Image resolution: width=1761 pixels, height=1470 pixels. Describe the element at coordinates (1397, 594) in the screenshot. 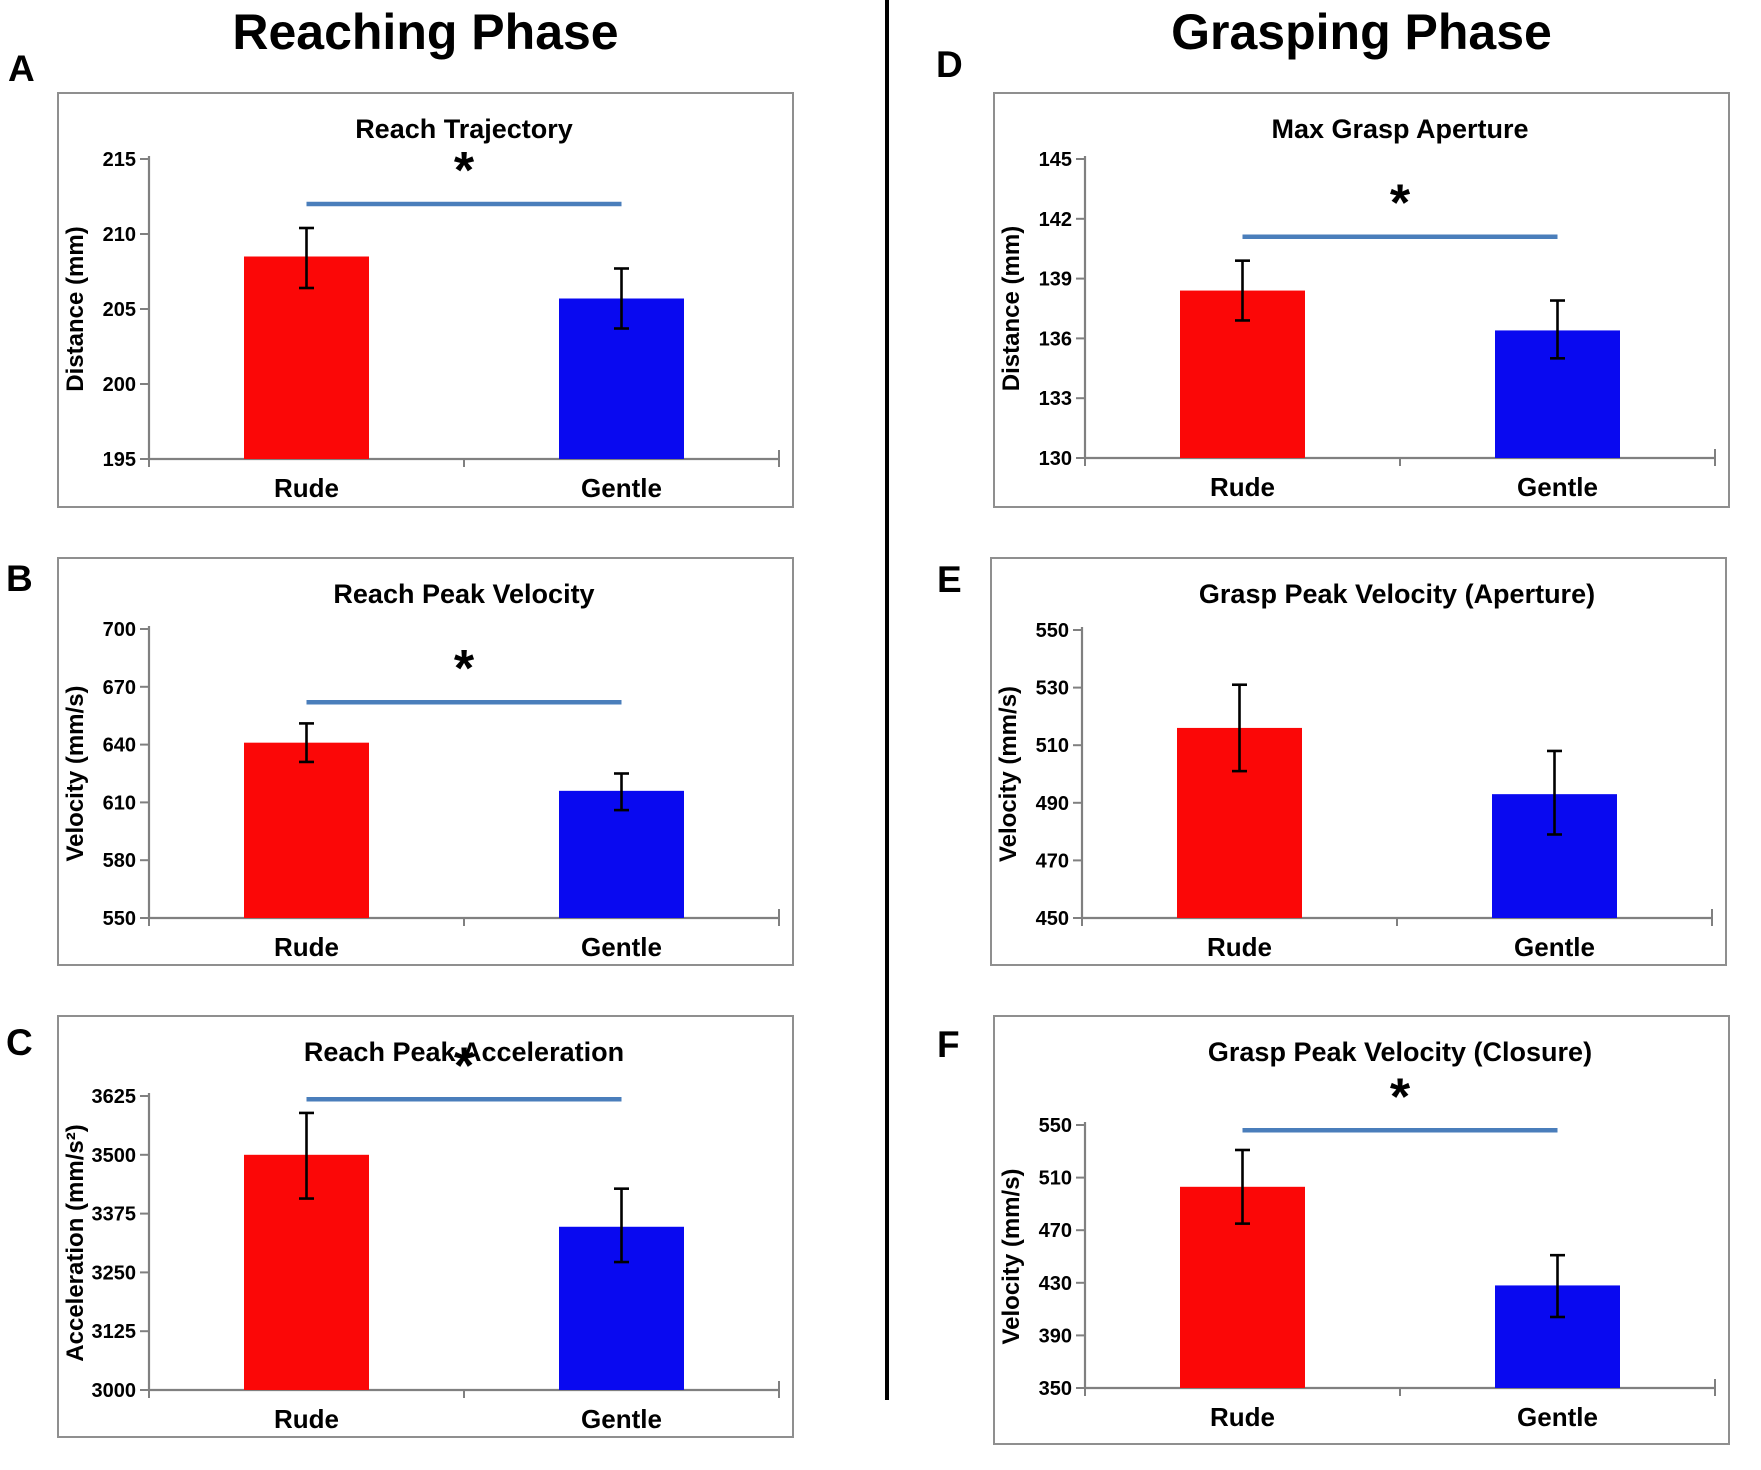

I see `chart-title: Grasp Peak Velocity (Aperture)` at that location.